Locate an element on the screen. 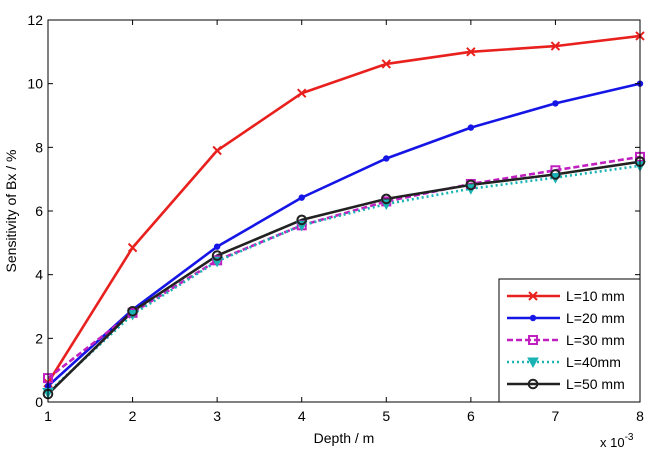 The image size is (650, 454). x-axis-label: Depth / m is located at coordinates (344, 438).